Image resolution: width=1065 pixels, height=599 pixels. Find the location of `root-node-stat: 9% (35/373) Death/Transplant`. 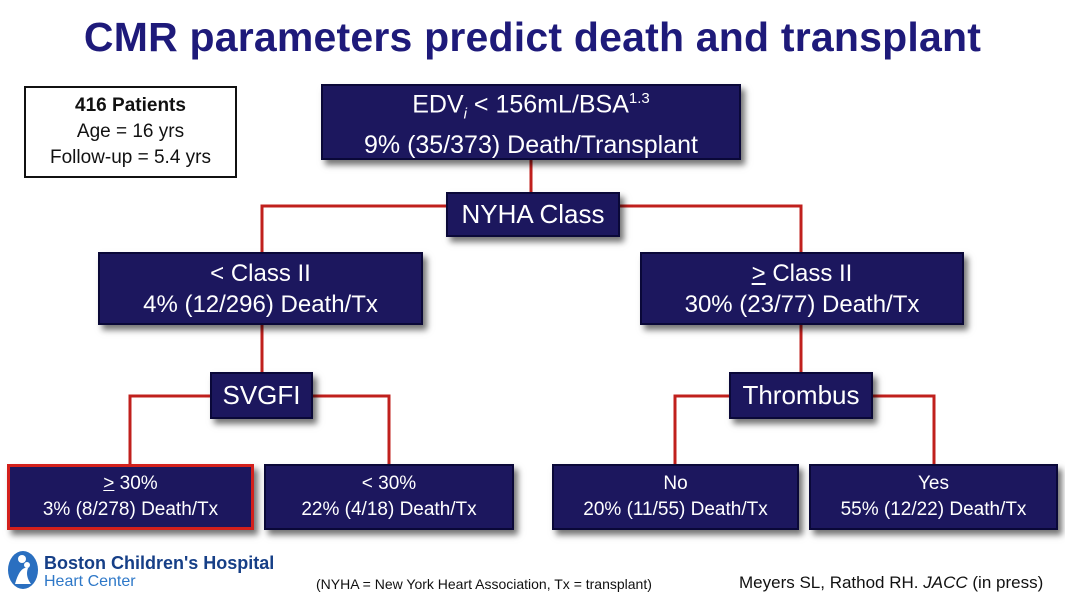

root-node-stat: 9% (35/373) Death/Transplant is located at coordinates (531, 144).